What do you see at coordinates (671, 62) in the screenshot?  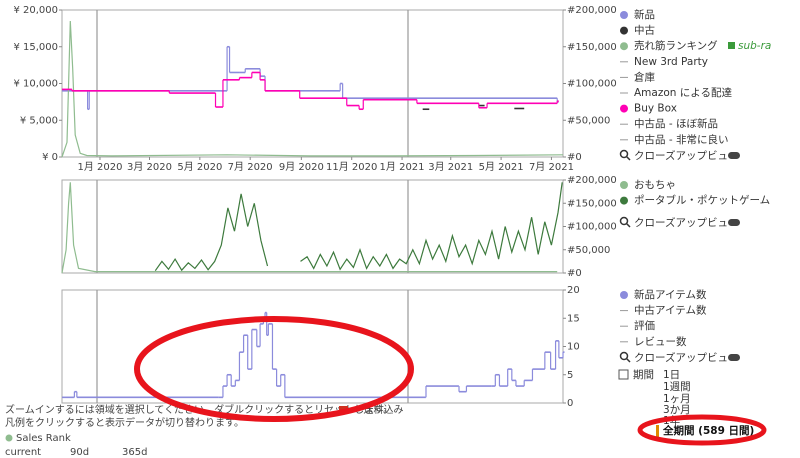 I see `legend-label: New 3rd Party` at bounding box center [671, 62].